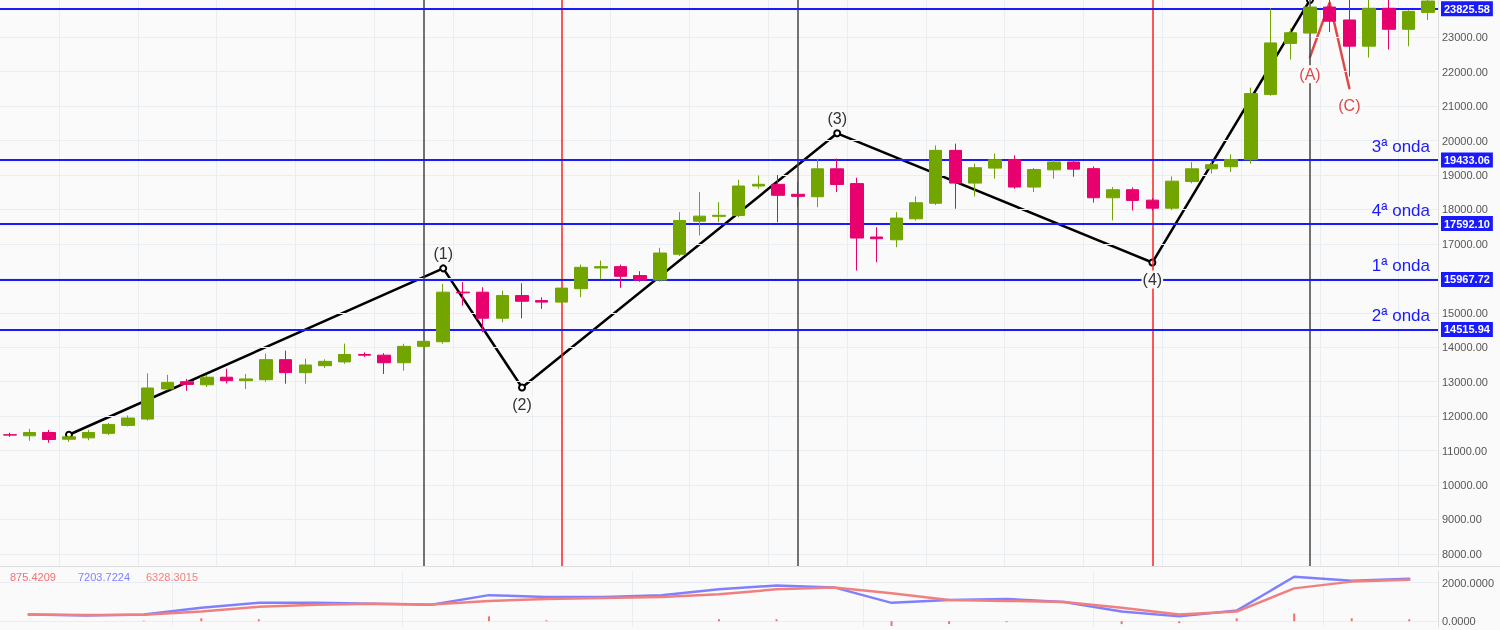  Describe the element at coordinates (1467, 223) in the screenshot. I see `text: 17592.10` at that location.